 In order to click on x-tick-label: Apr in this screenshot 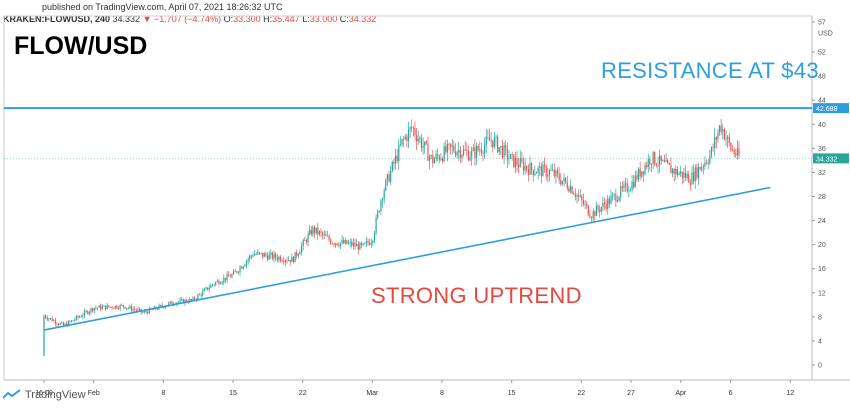, I will do `click(681, 393)`.